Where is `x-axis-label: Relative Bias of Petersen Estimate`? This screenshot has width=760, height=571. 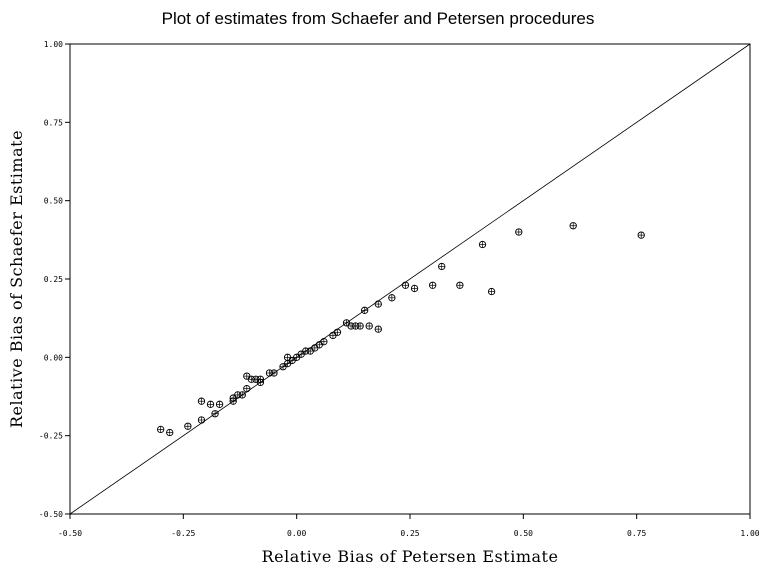 x-axis-label: Relative Bias of Petersen Estimate is located at coordinates (410, 556).